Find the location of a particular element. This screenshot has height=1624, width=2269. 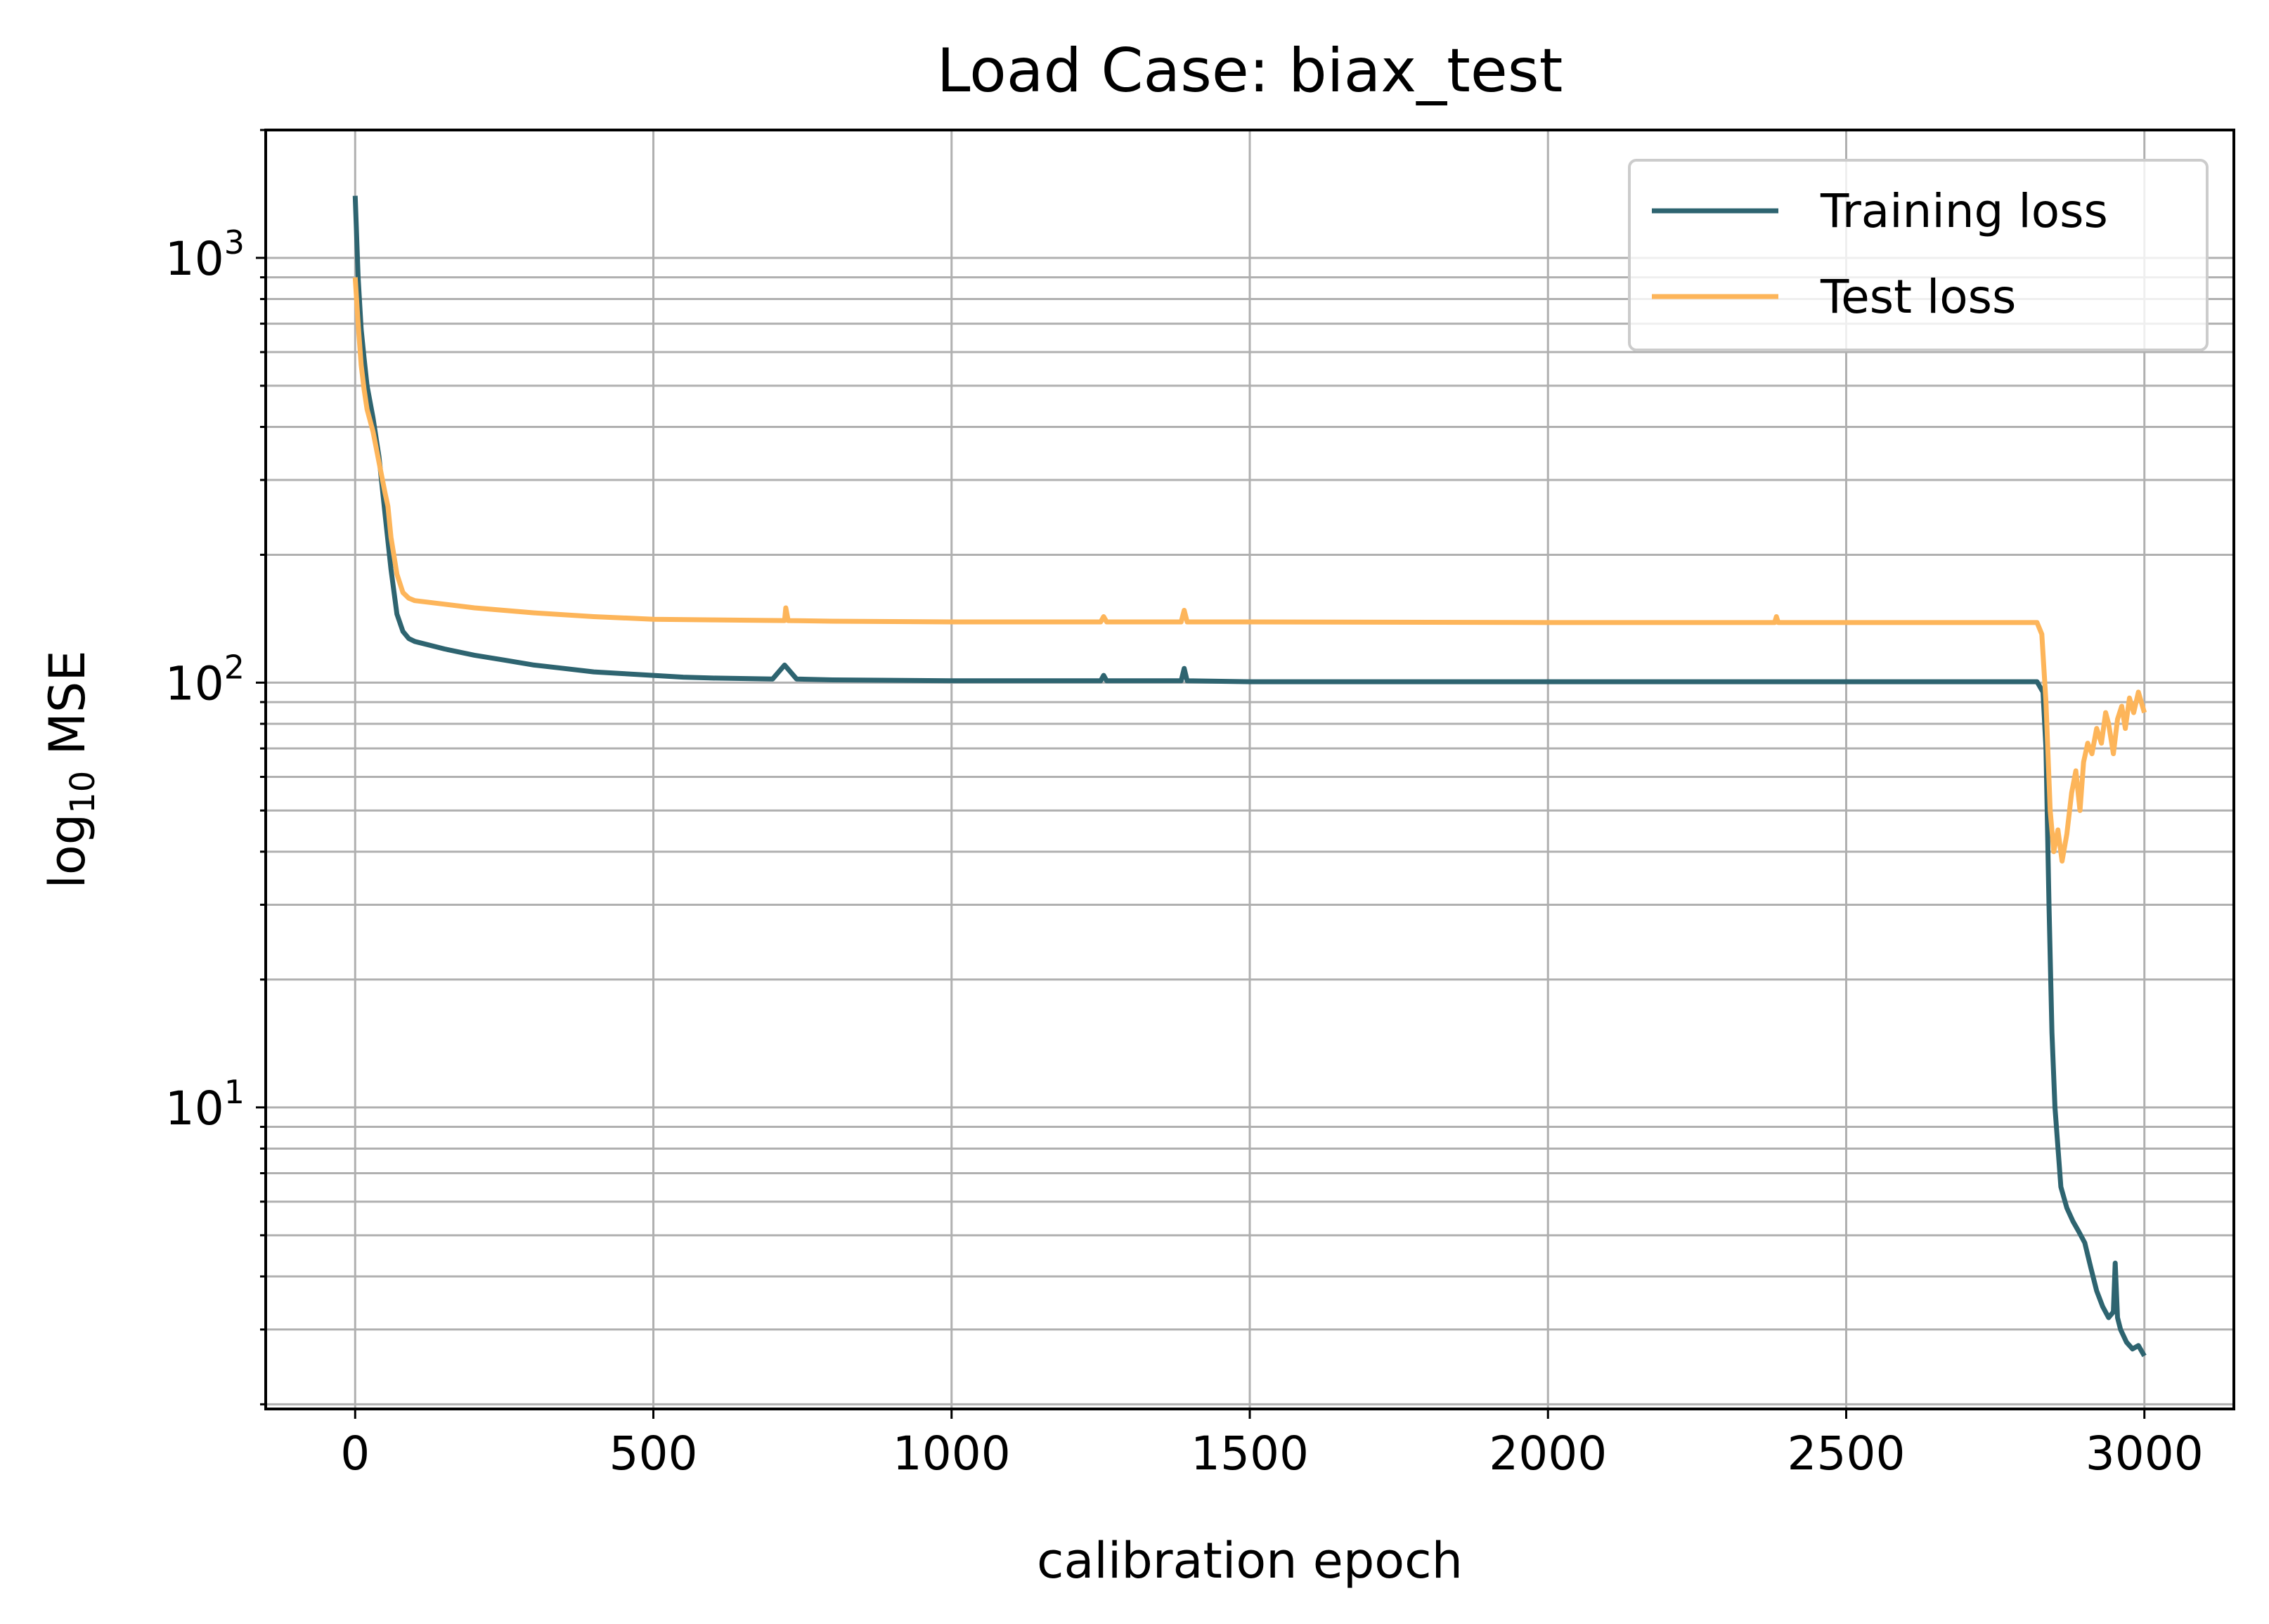

y-tick-exponent: 1 is located at coordinates (234, 1092).